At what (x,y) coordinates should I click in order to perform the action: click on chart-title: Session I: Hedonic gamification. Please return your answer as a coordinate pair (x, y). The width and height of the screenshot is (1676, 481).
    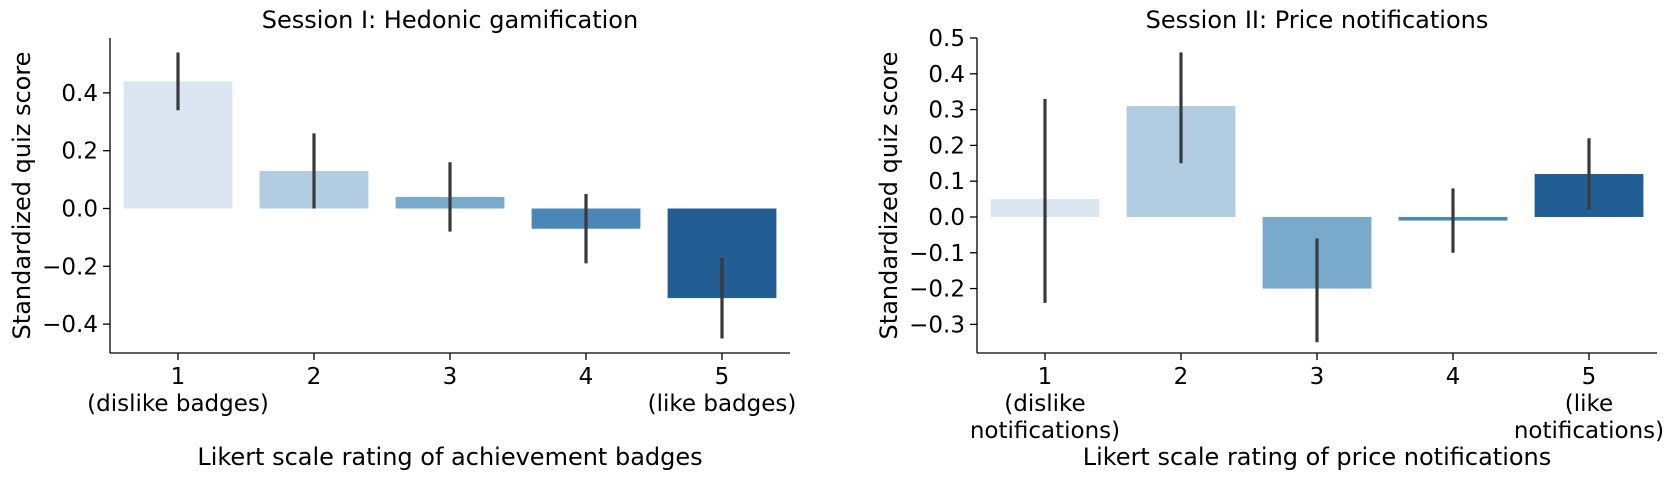
    Looking at the image, I should click on (450, 20).